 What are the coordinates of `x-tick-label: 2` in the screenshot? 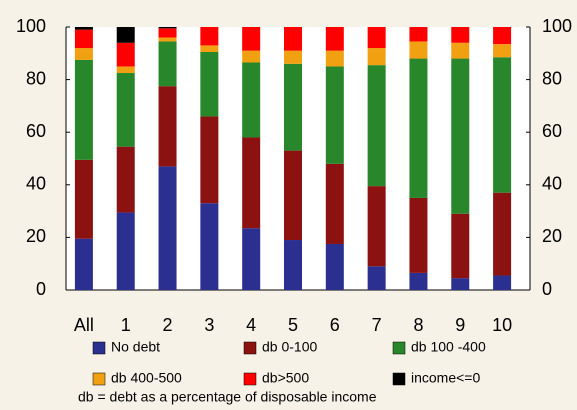 It's located at (168, 325).